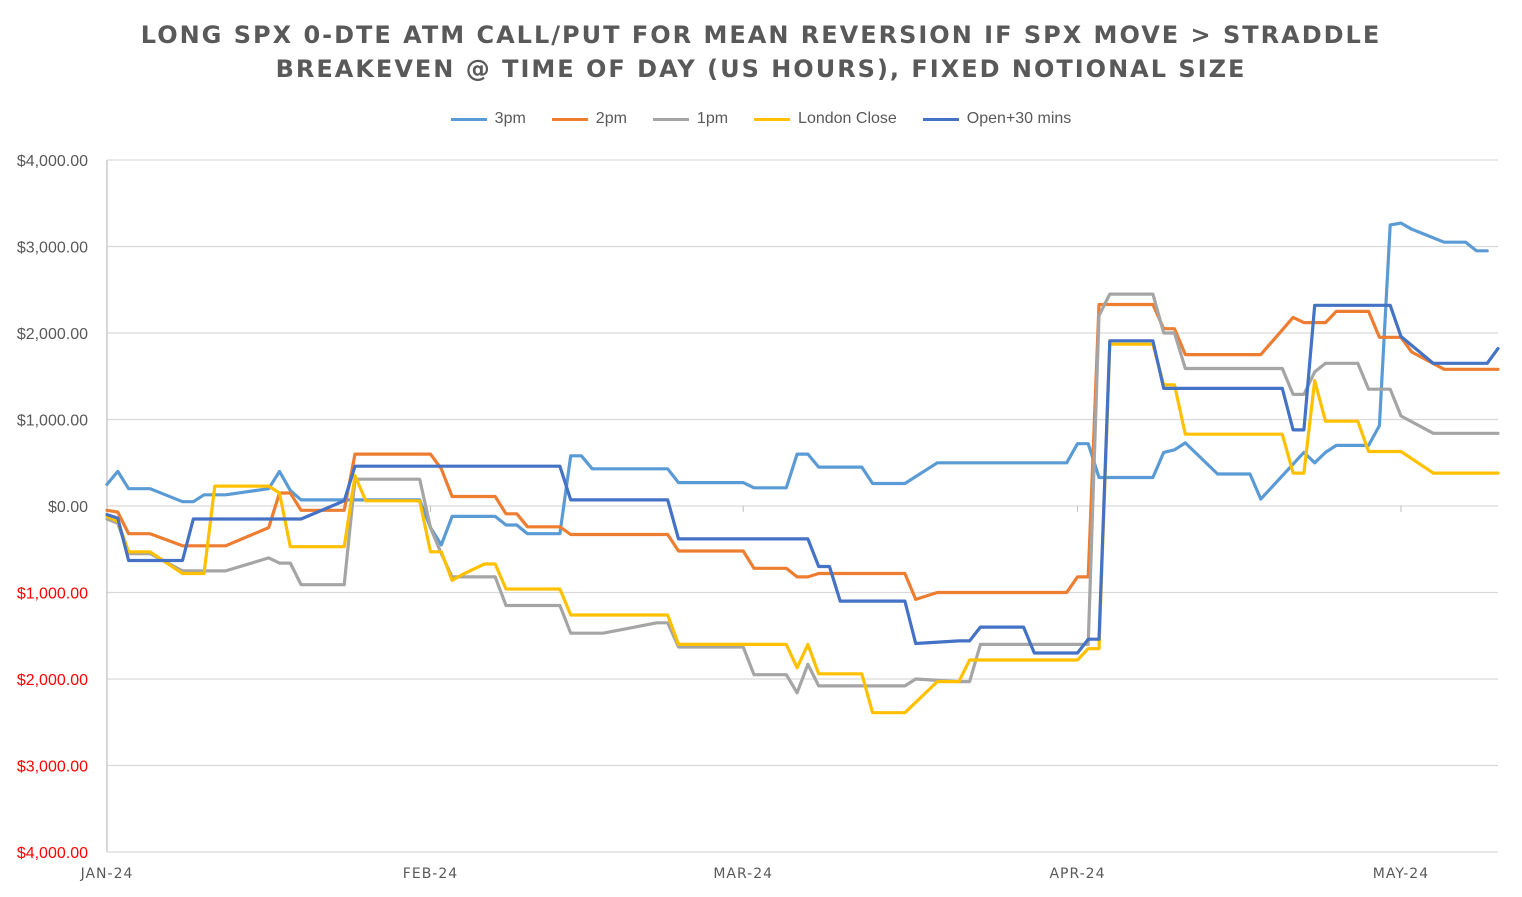 Image resolution: width=1522 pixels, height=897 pixels. I want to click on legend-label: London Close, so click(847, 118).